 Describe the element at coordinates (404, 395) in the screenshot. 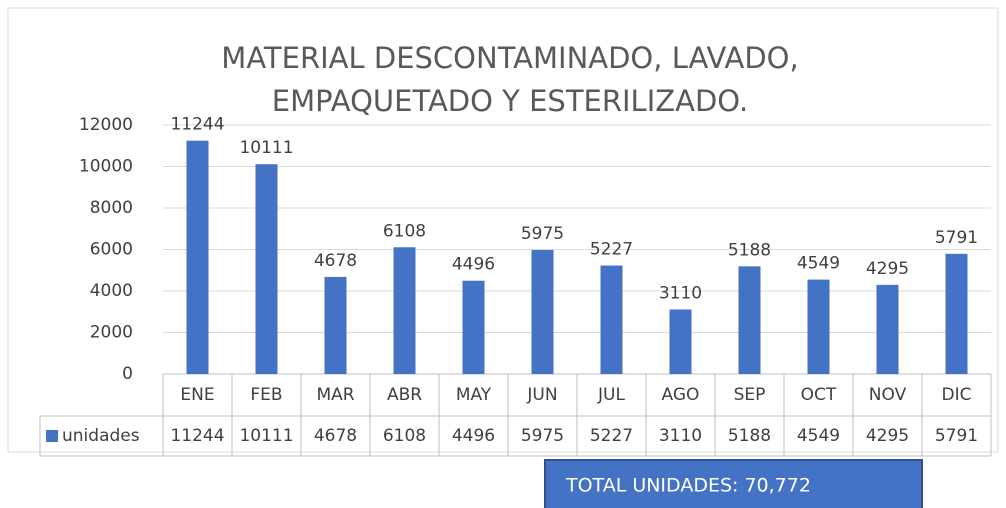

I see `x-tick-label: ABR` at that location.